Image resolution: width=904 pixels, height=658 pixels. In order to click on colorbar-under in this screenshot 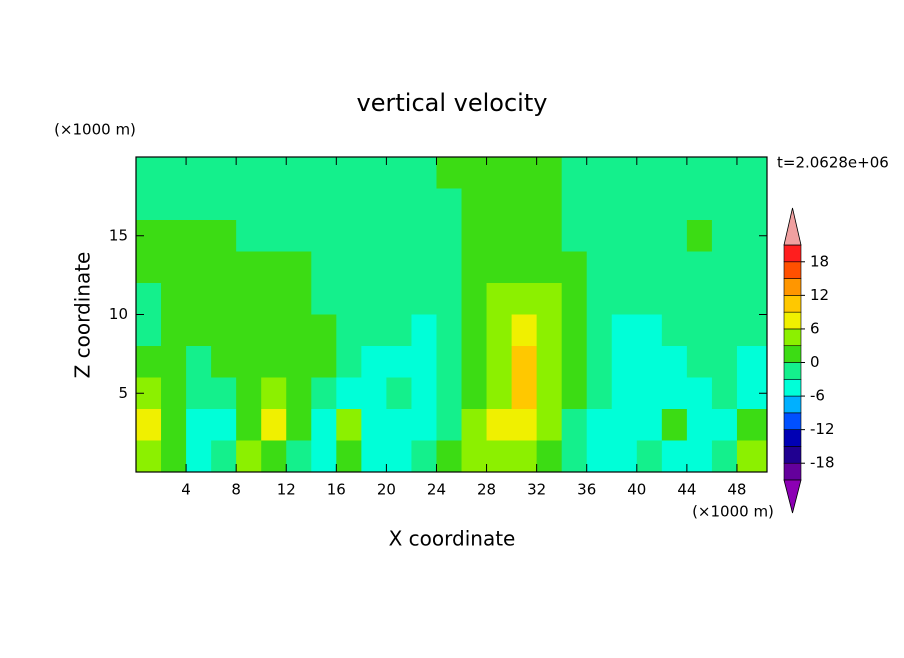, I will do `click(792, 496)`.